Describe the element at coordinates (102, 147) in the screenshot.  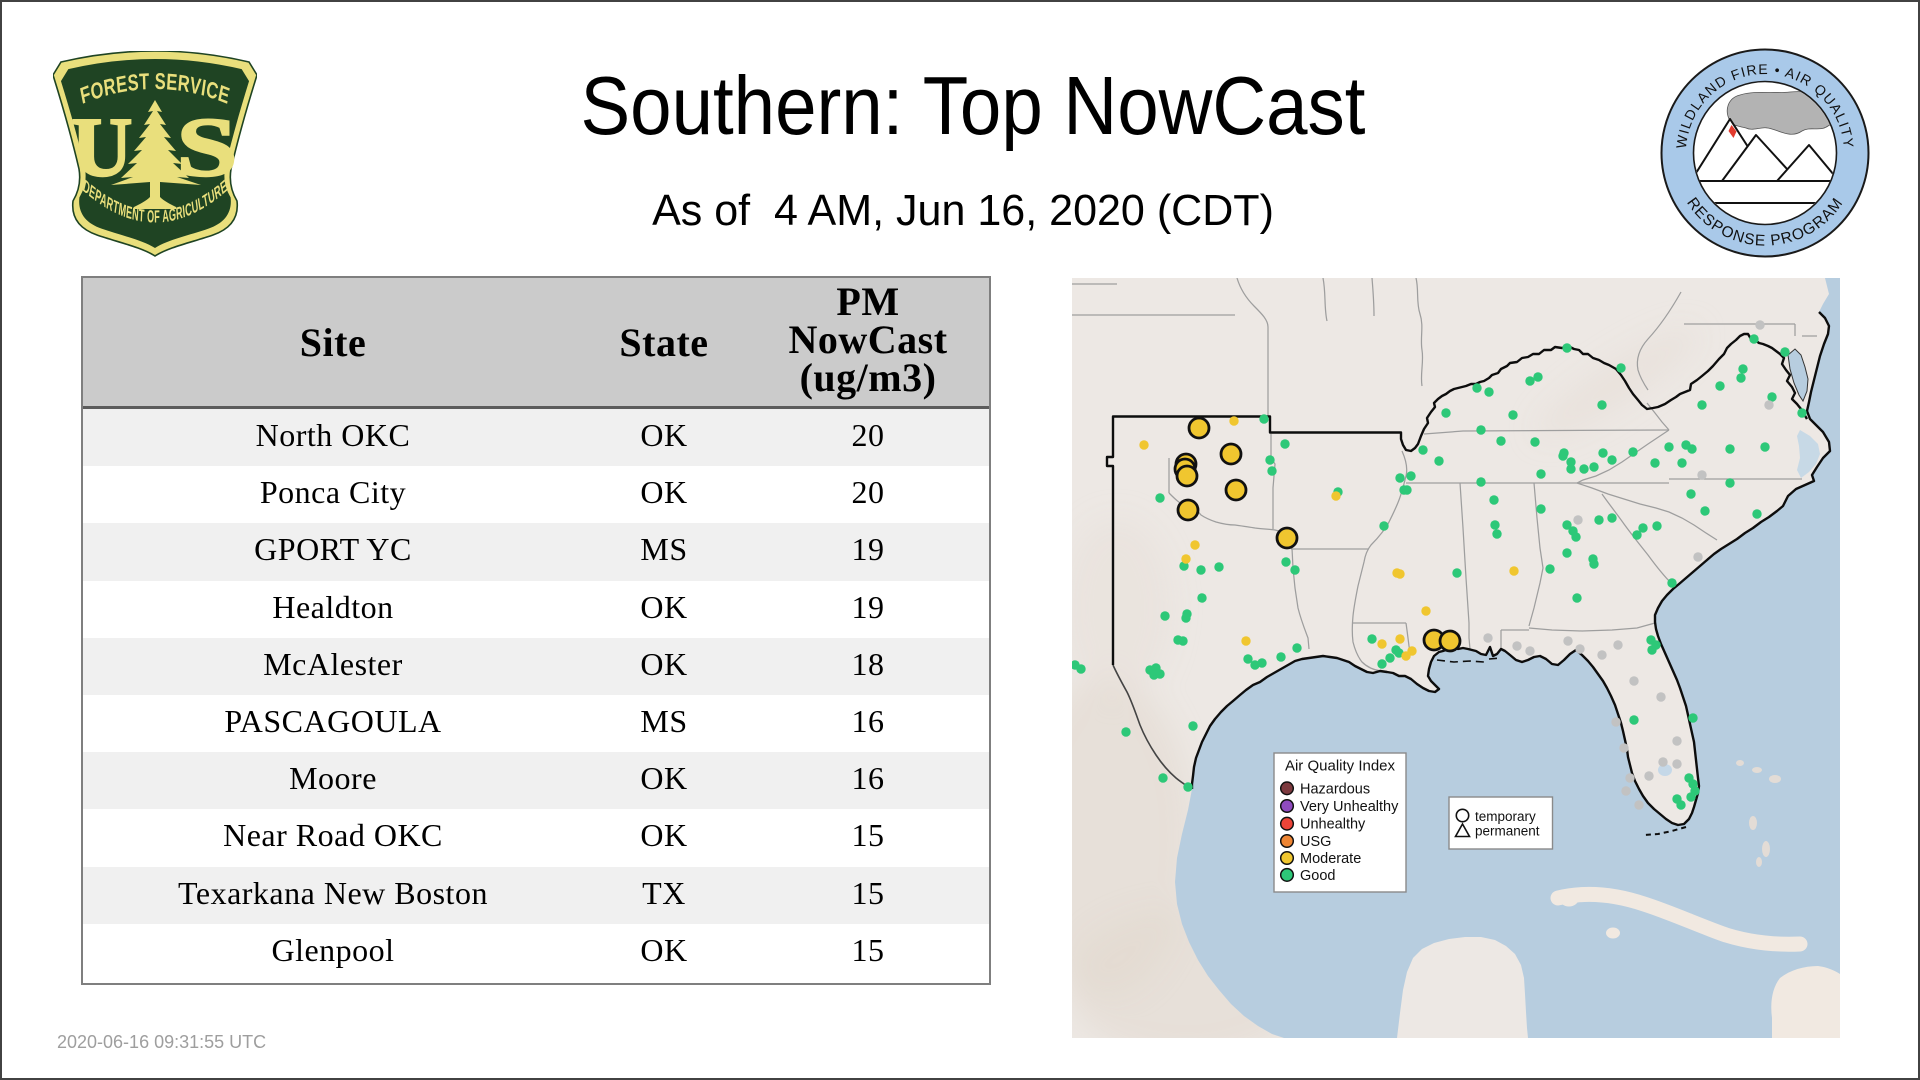
I see `svg-text: U` at that location.